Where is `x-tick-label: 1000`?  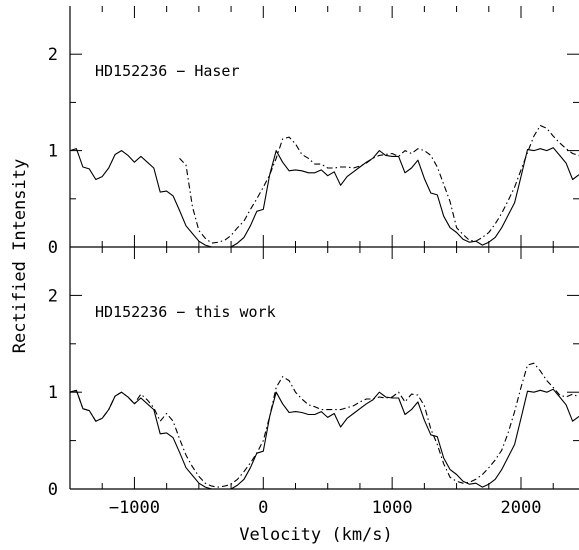 x-tick-label: 1000 is located at coordinates (392, 508).